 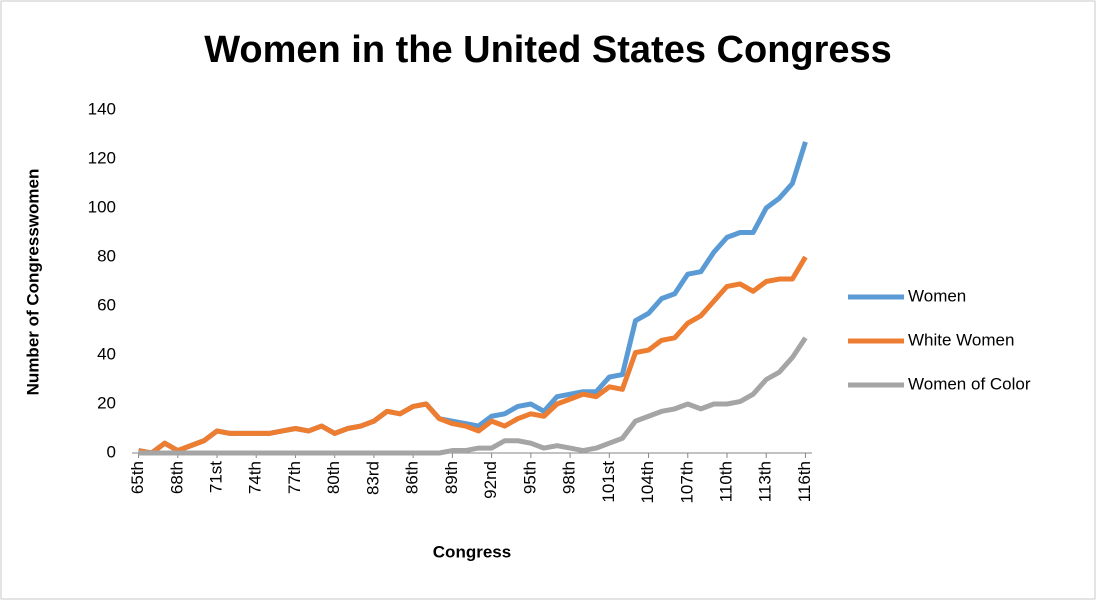 I want to click on legend-label: Women of Color, so click(x=969, y=383).